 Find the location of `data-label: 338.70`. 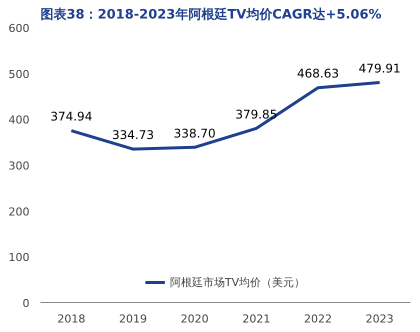

data-label: 338.70 is located at coordinates (195, 133).